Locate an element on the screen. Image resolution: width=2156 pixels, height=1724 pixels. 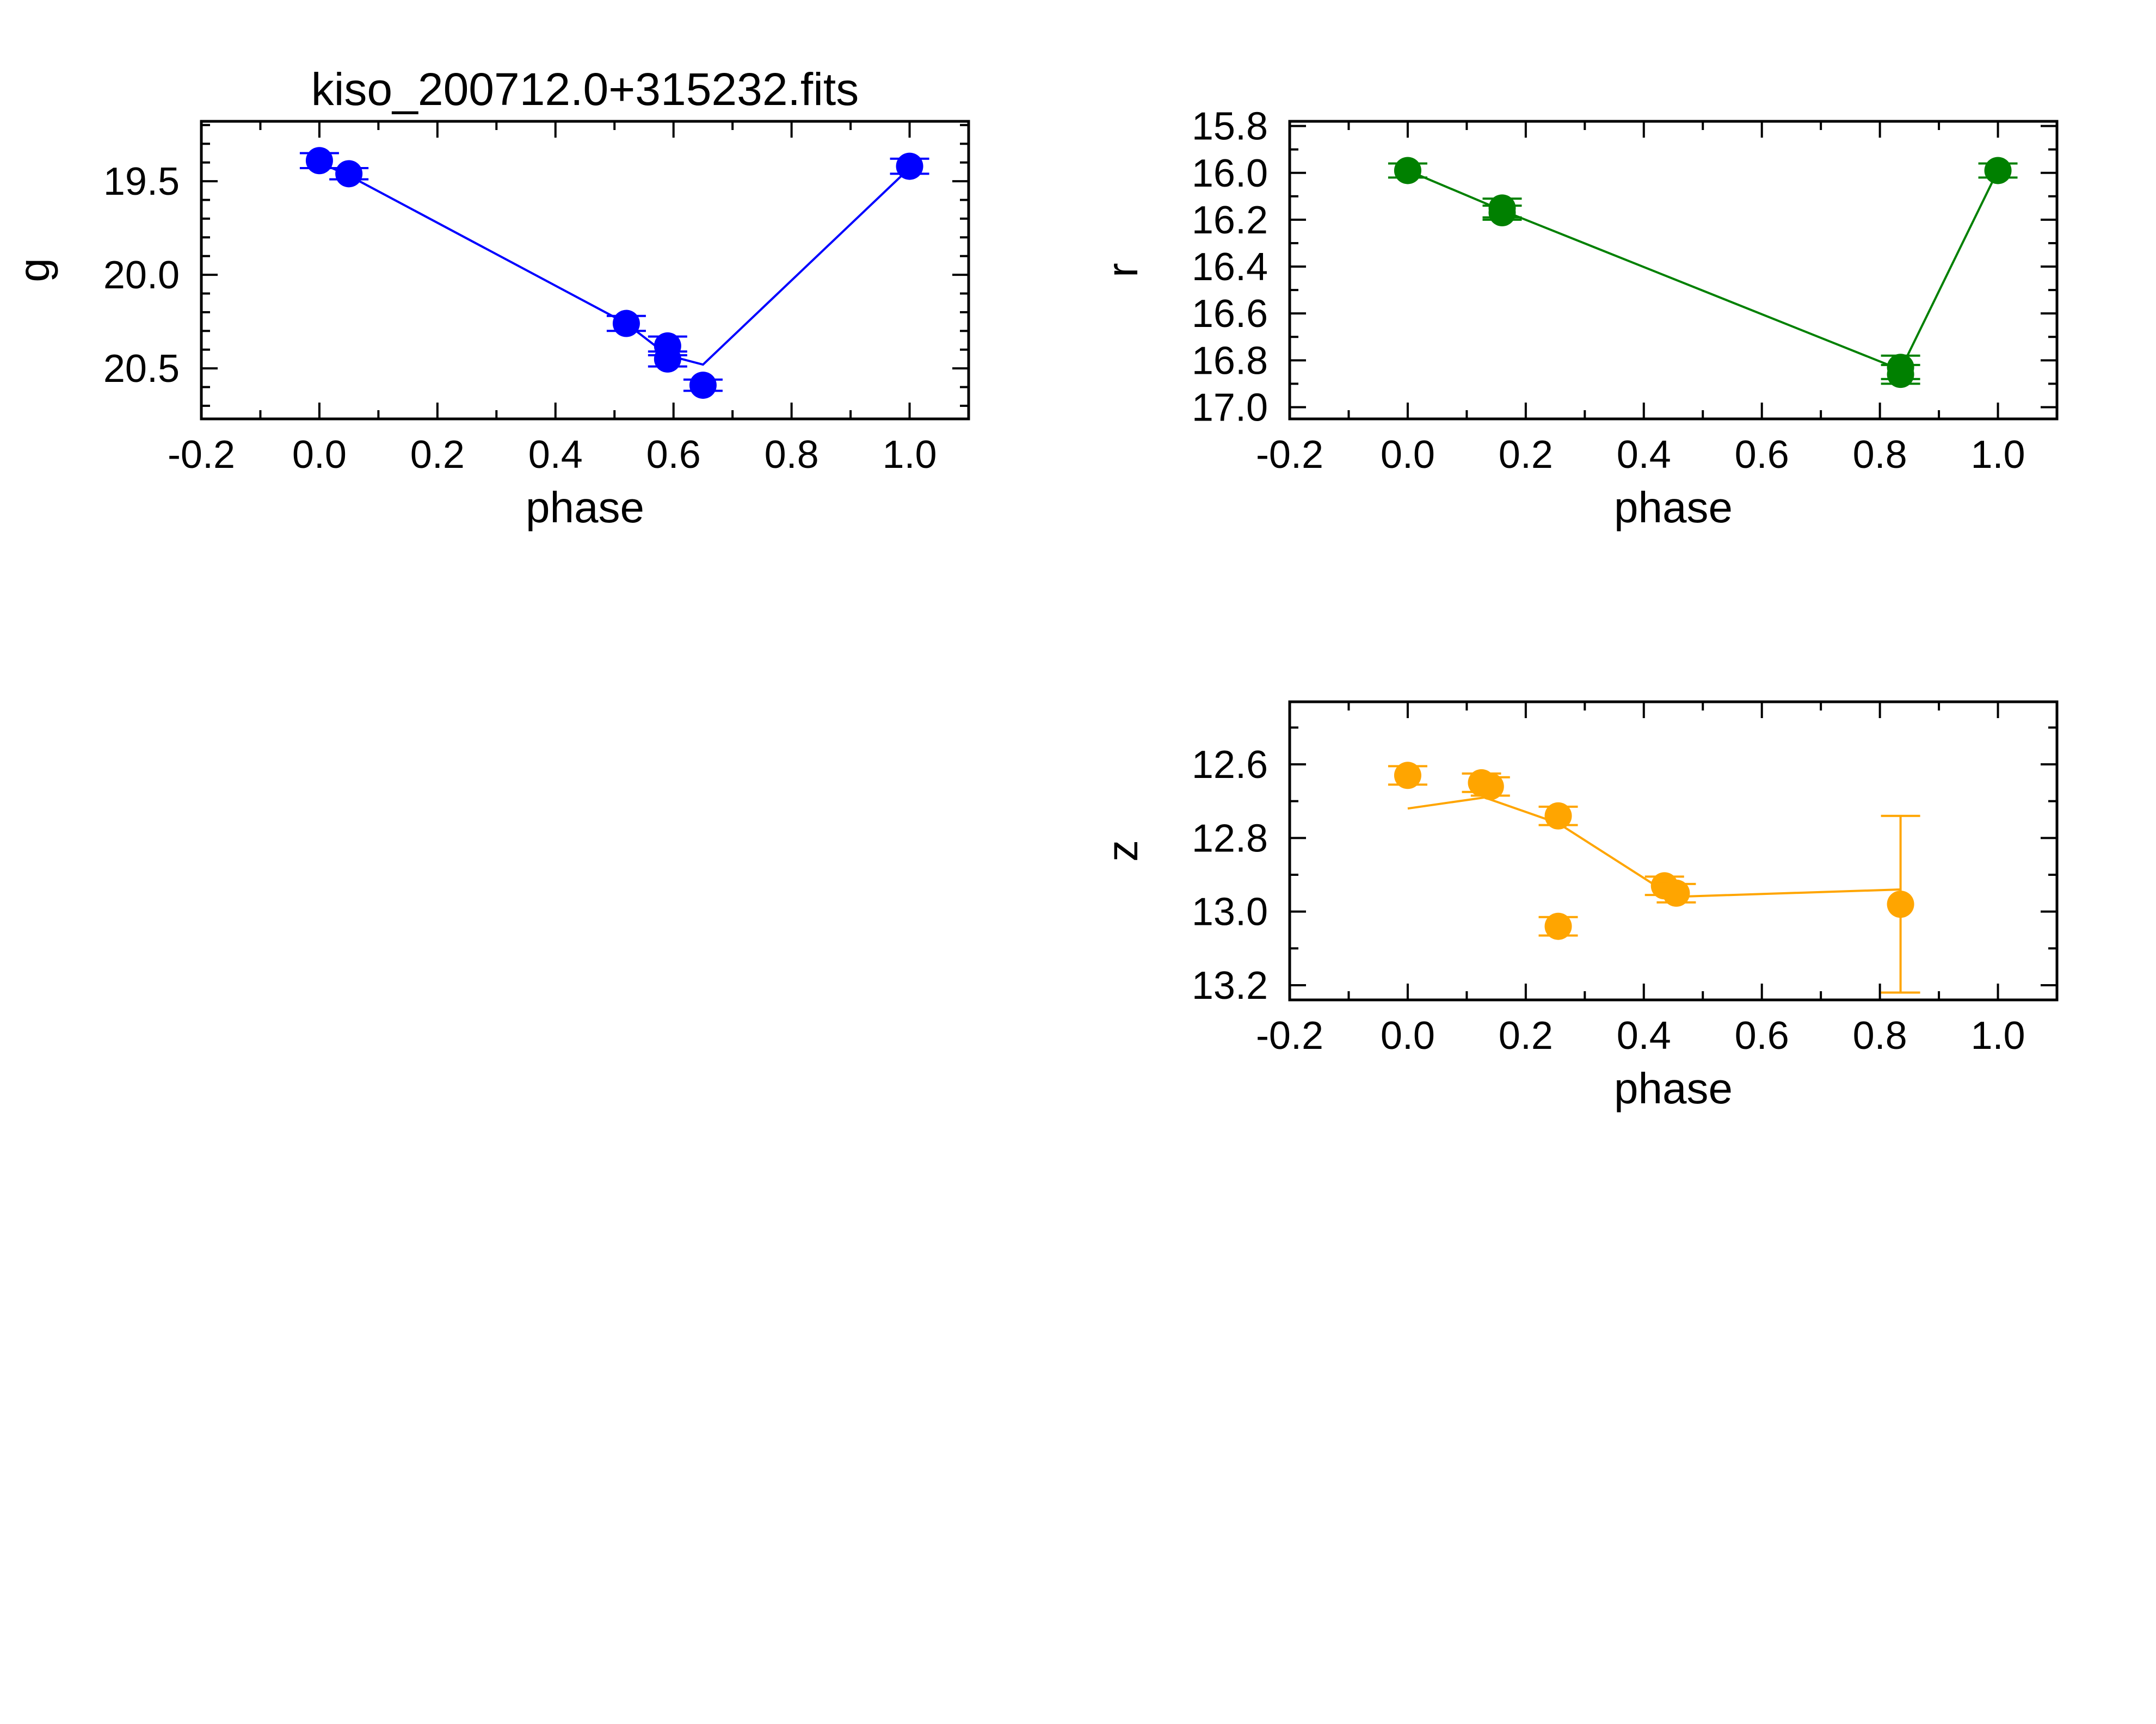
y-tick-label: 16.6 is located at coordinates (1230, 314).